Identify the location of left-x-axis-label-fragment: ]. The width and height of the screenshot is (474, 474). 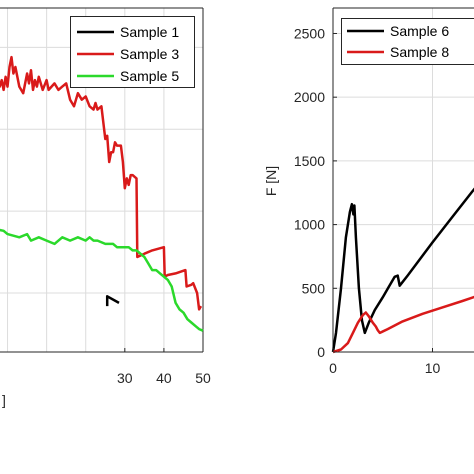
(4, 400).